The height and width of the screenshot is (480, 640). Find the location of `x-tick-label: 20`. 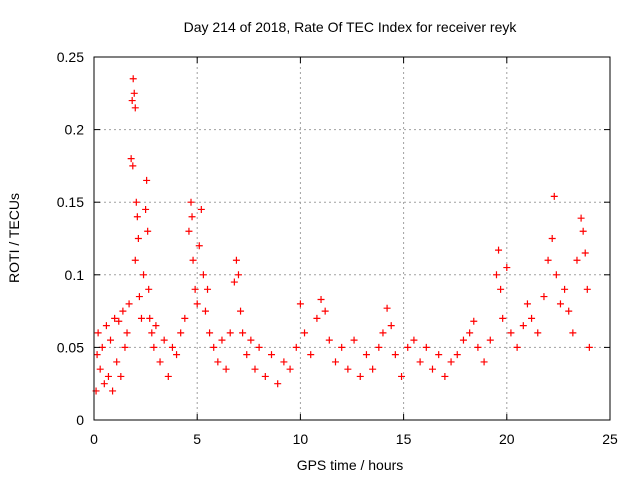

x-tick-label: 20 is located at coordinates (507, 439).